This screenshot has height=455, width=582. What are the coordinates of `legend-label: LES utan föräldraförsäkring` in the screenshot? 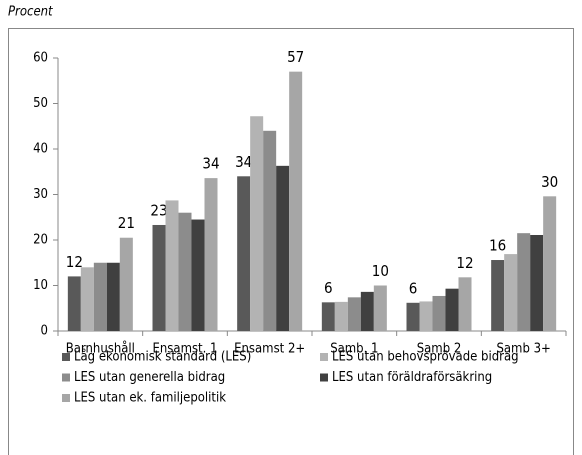 It's located at (412, 377).